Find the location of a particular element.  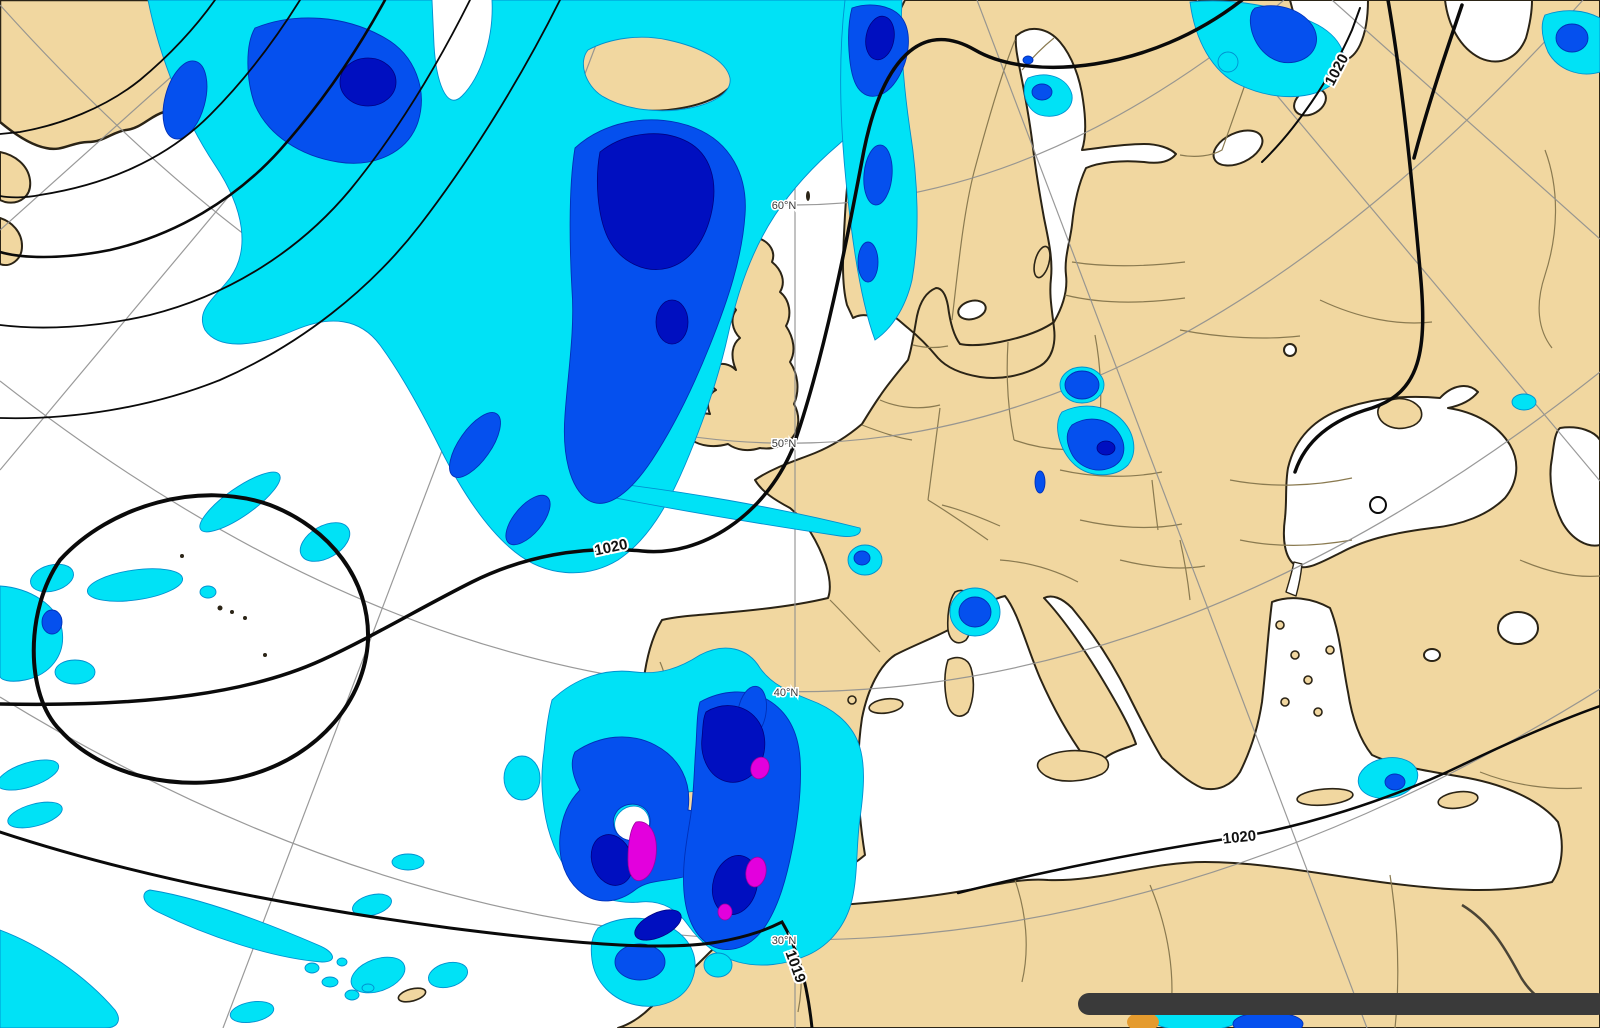

border-italy-austria is located at coordinates (1039, 571).